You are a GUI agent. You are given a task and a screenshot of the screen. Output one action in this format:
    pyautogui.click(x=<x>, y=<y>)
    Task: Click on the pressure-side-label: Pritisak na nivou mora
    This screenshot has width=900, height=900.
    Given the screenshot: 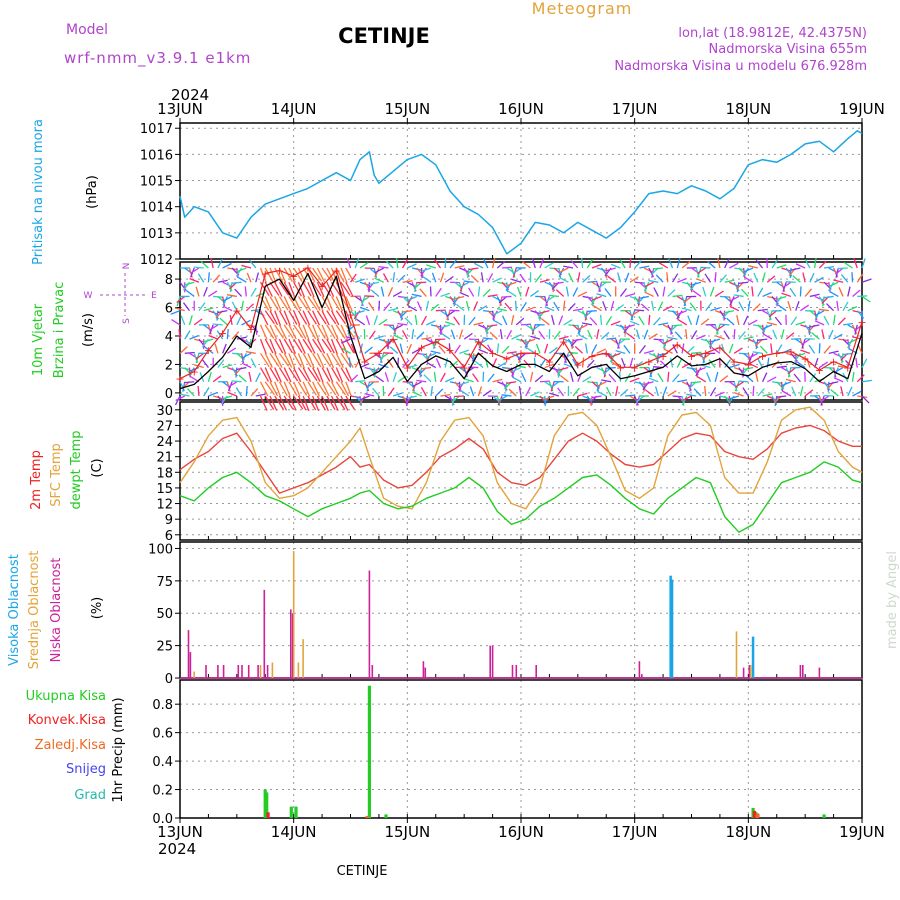 What is the action you would take?
    pyautogui.click(x=38, y=192)
    